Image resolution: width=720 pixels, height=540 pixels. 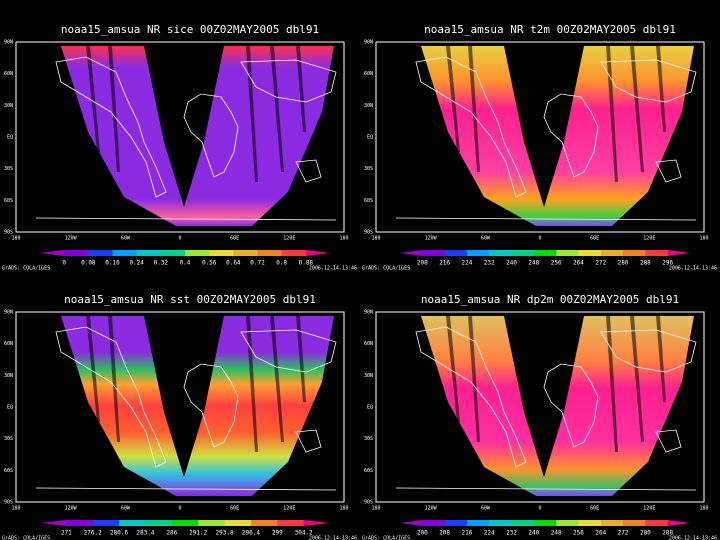 I want to click on colorbar-label: 0.32, so click(x=161, y=263).